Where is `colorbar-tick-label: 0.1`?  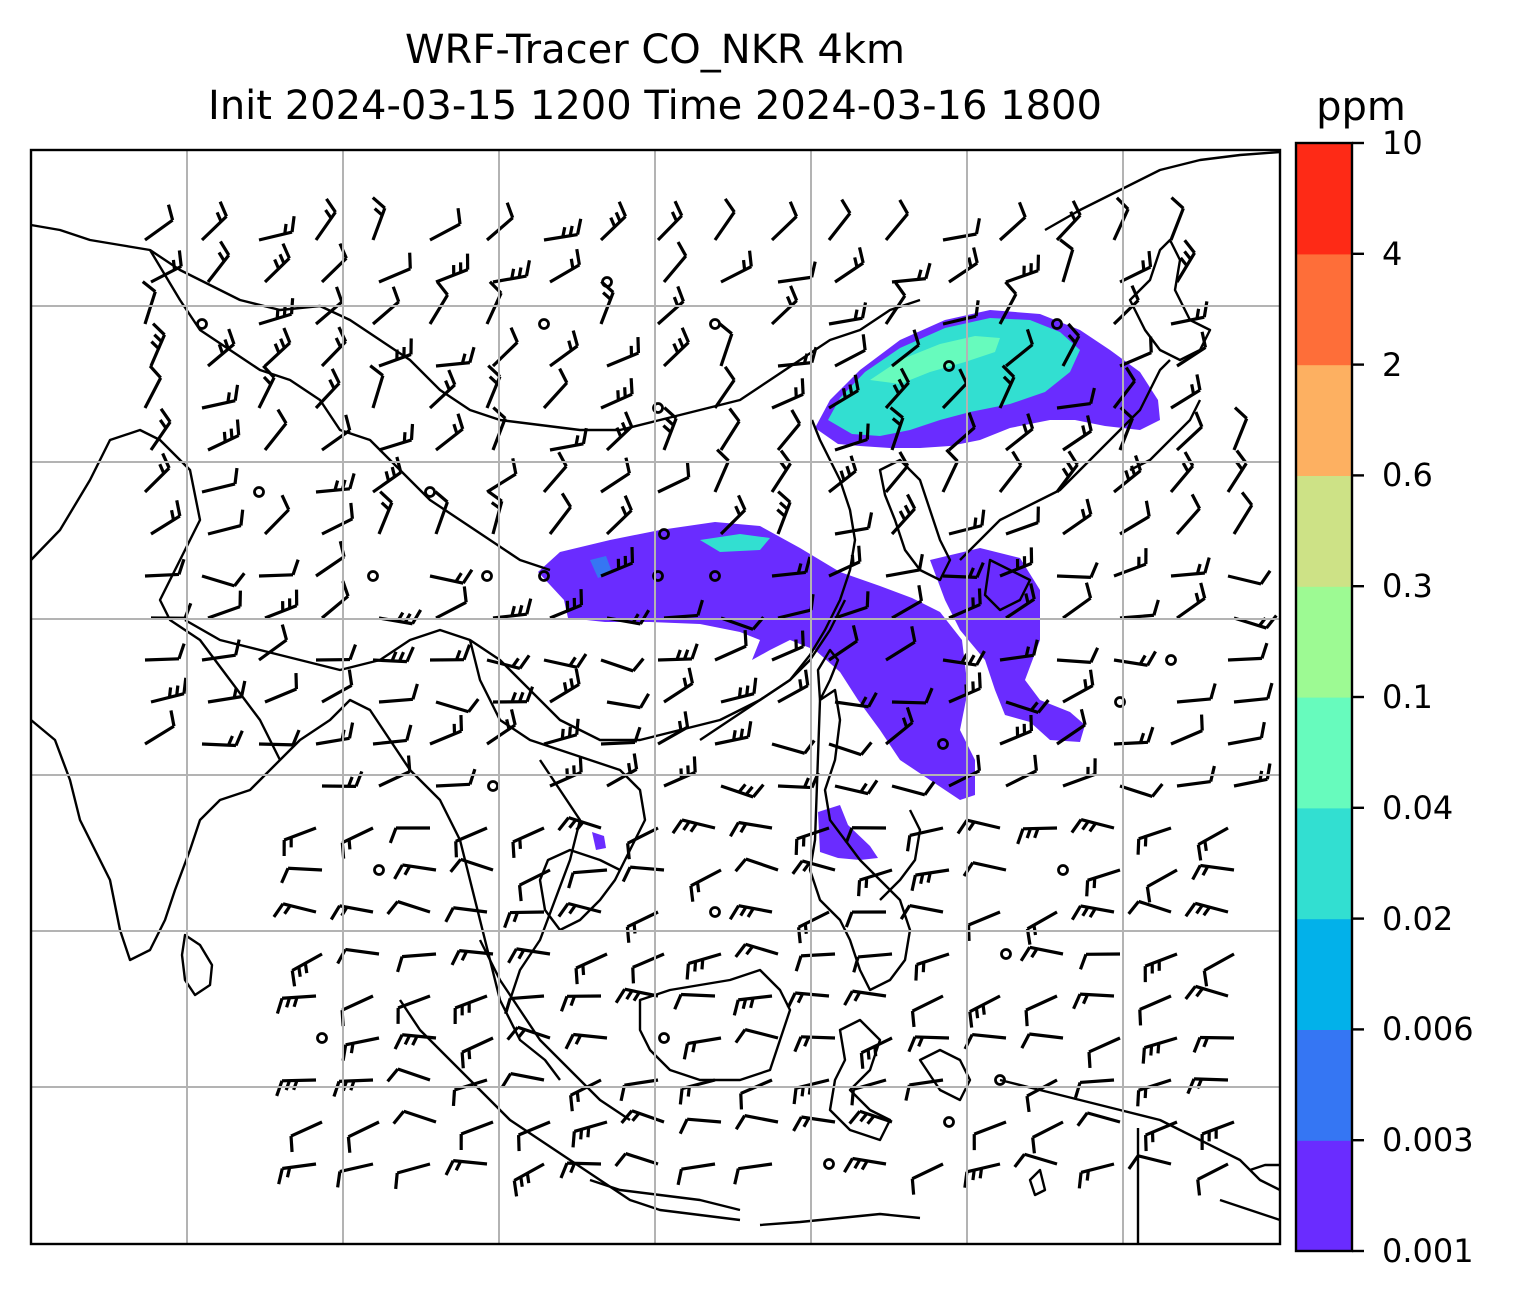
colorbar-tick-label: 0.1 is located at coordinates (1407, 697).